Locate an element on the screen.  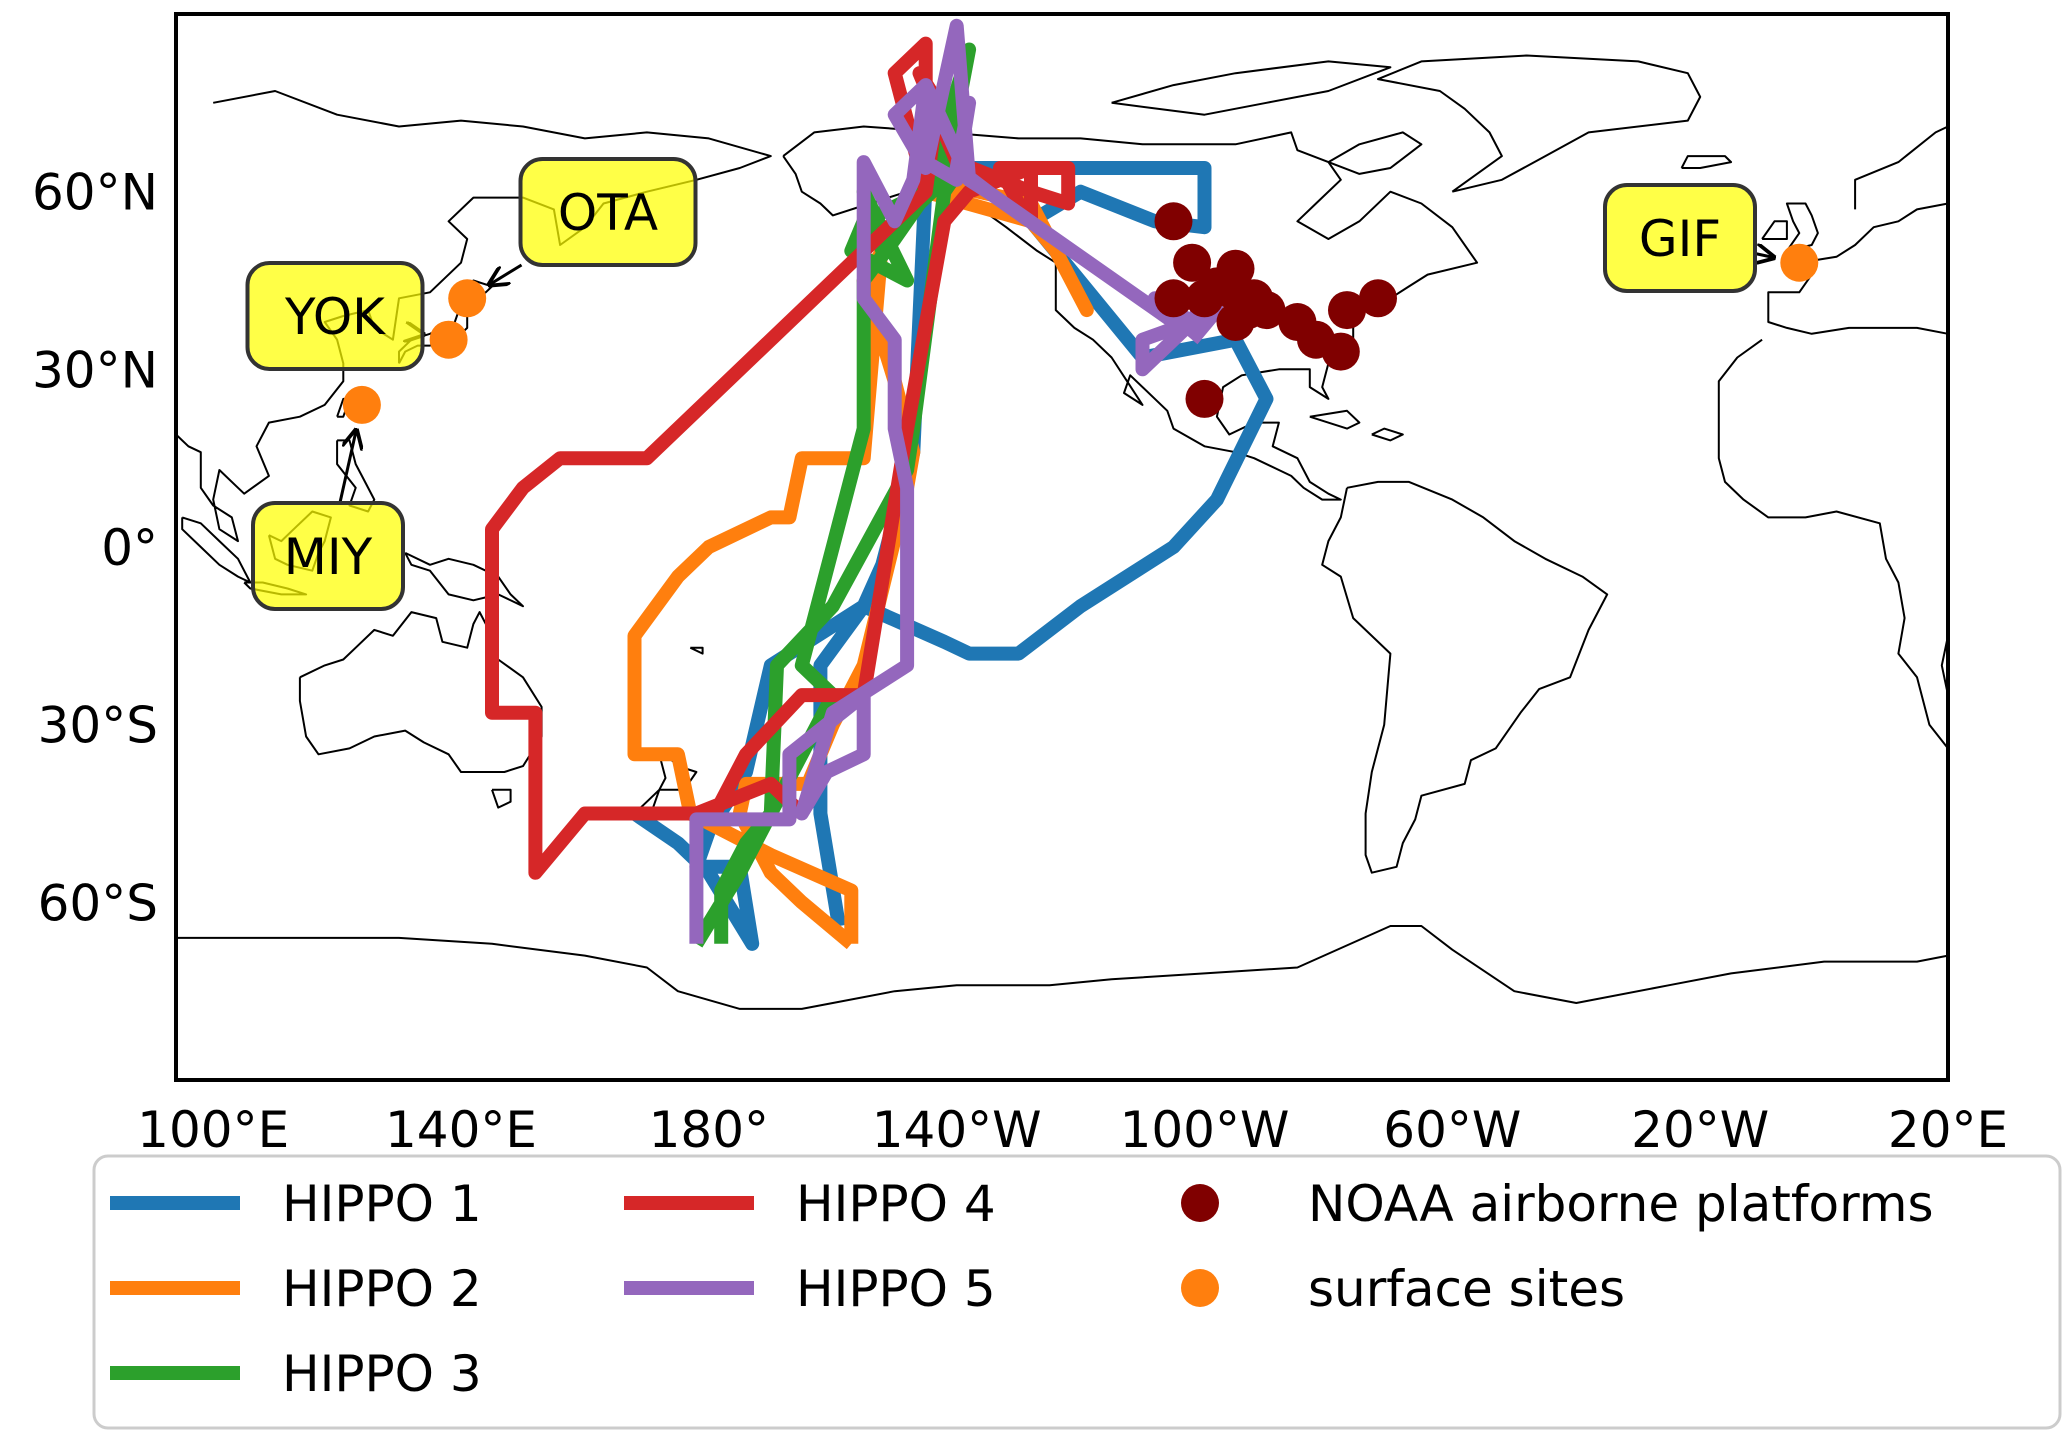
site-label-gif: GIF is located at coordinates (1680, 239).